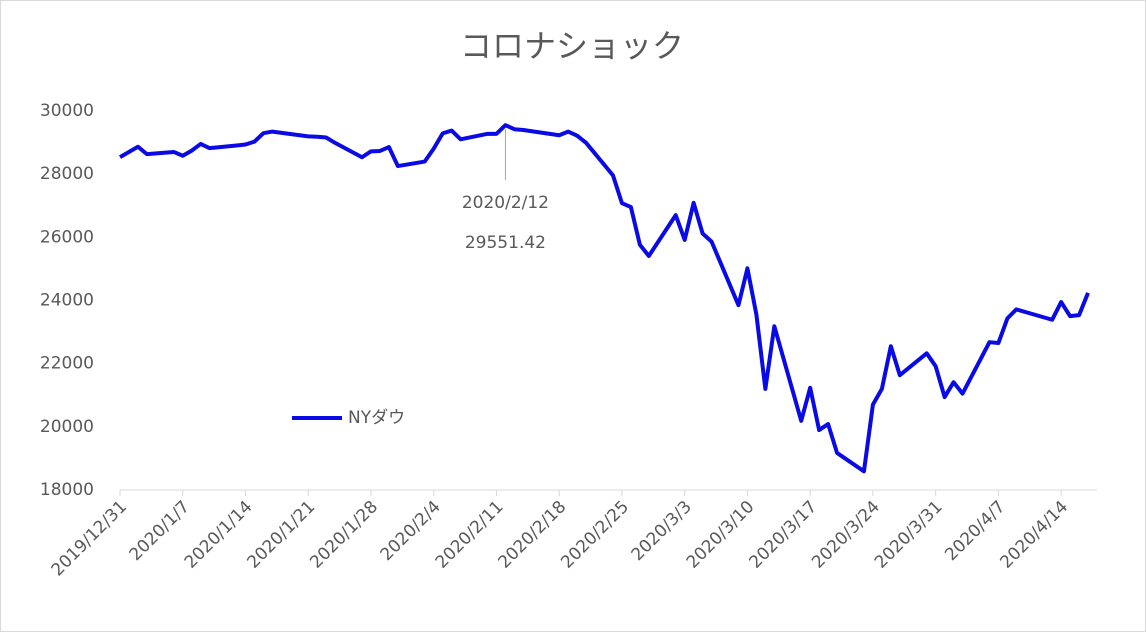 The width and height of the screenshot is (1146, 636). What do you see at coordinates (67, 364) in the screenshot?
I see `y-tick-label: 22000` at bounding box center [67, 364].